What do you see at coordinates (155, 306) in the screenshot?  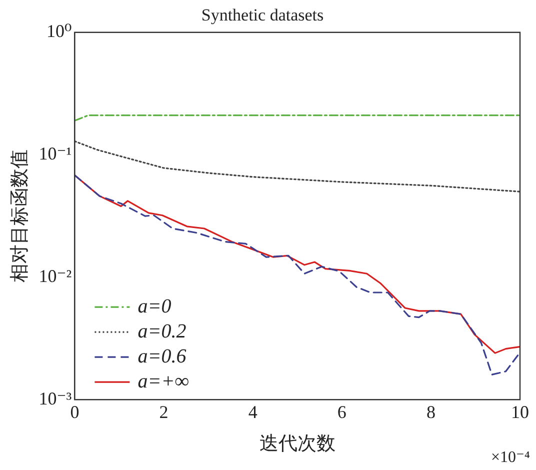 I see `legend-label: a=0` at bounding box center [155, 306].